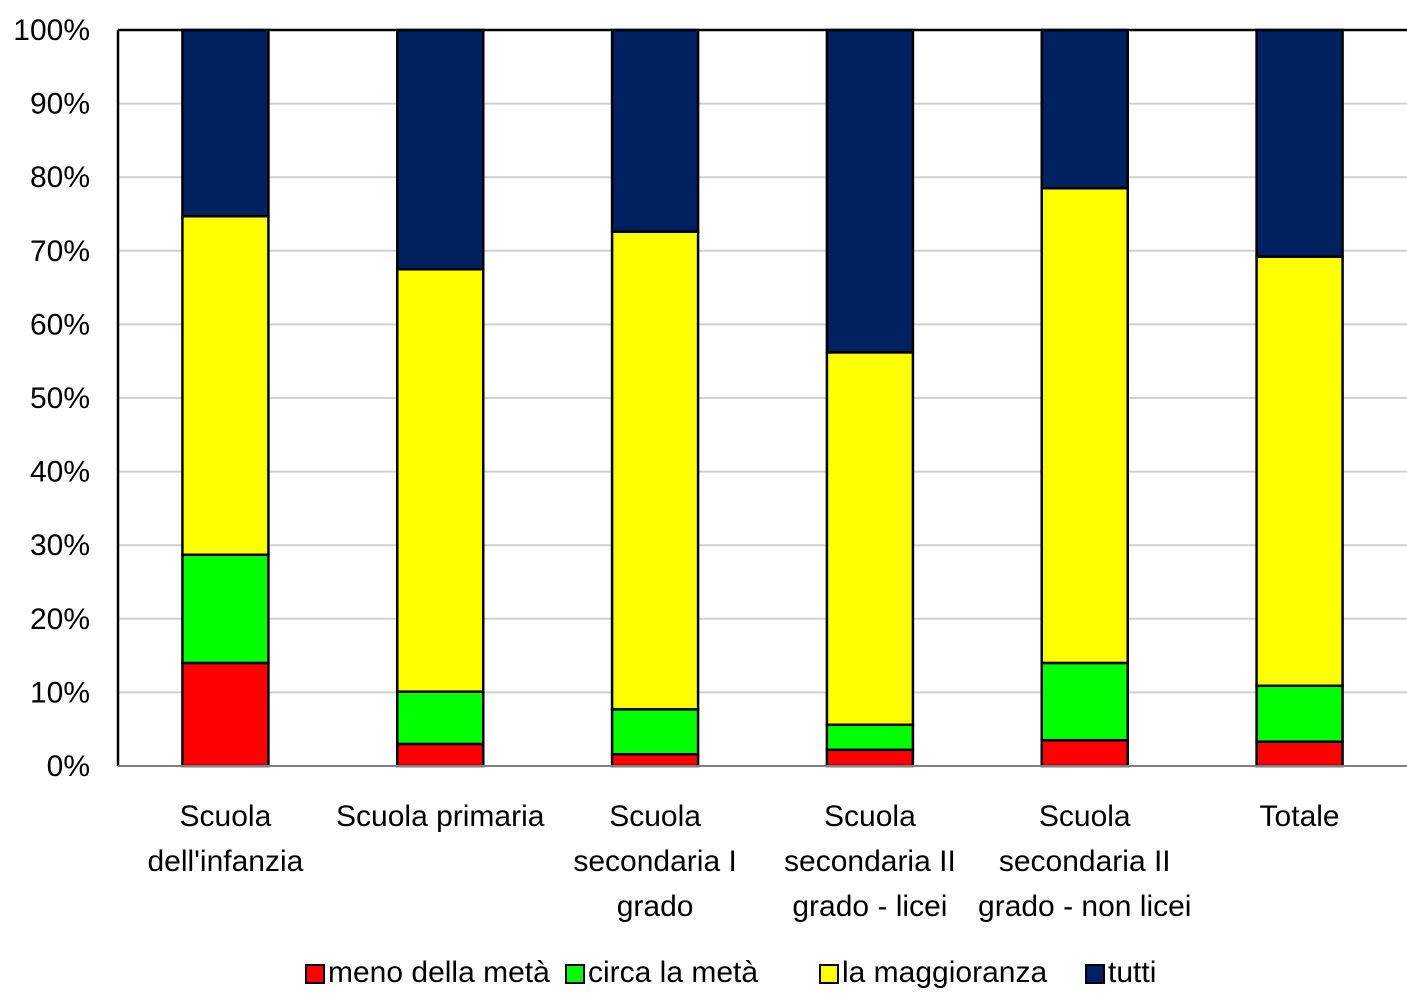  What do you see at coordinates (869, 906) in the screenshot?
I see `x-category-label-line: grado - licei` at bounding box center [869, 906].